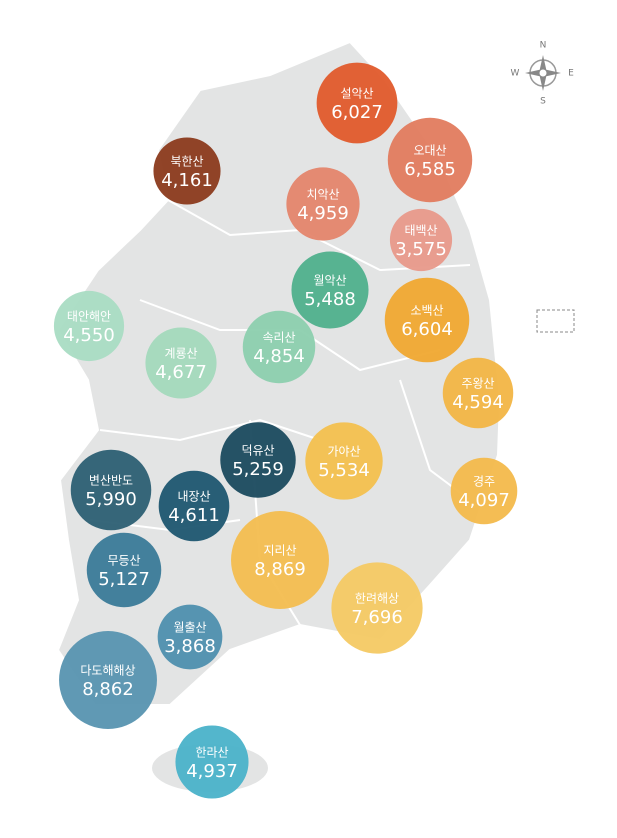 The image size is (617, 838). What do you see at coordinates (429, 151) in the screenshot?
I see `park-name: 오대산` at bounding box center [429, 151].